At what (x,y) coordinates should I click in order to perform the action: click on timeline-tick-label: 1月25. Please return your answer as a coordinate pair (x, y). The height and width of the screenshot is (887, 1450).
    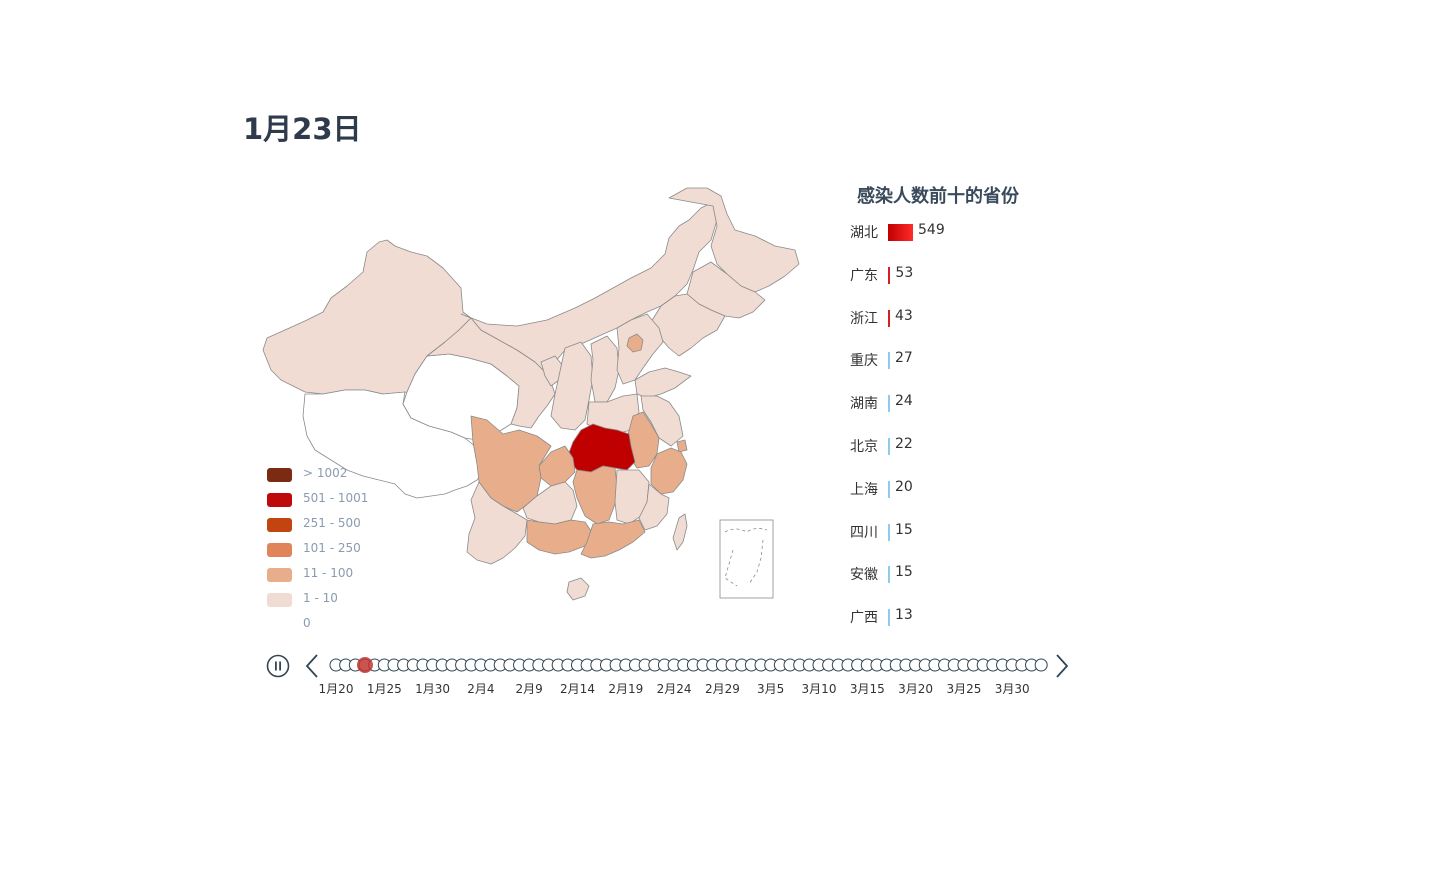
    Looking at the image, I should click on (384, 689).